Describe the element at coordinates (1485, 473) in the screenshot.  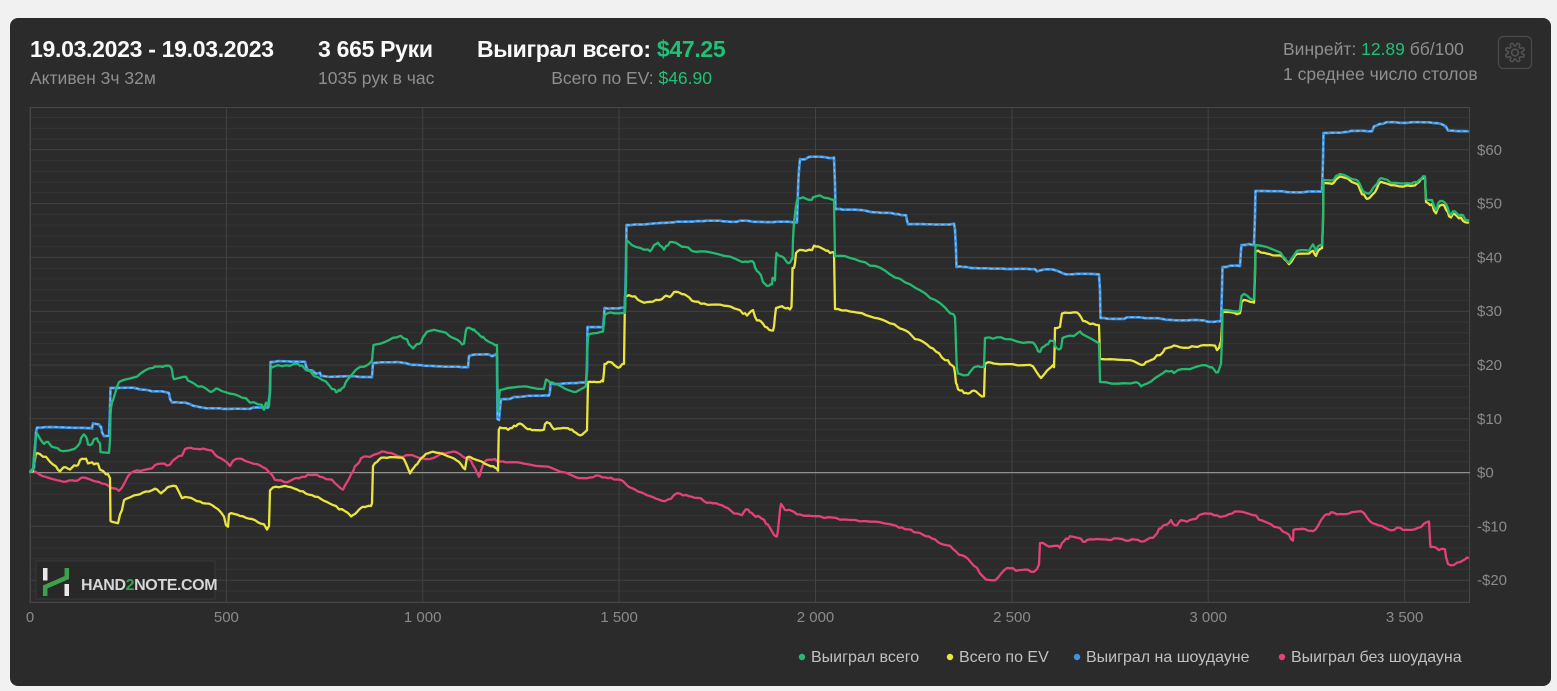
I see `svg-text: $0` at that location.